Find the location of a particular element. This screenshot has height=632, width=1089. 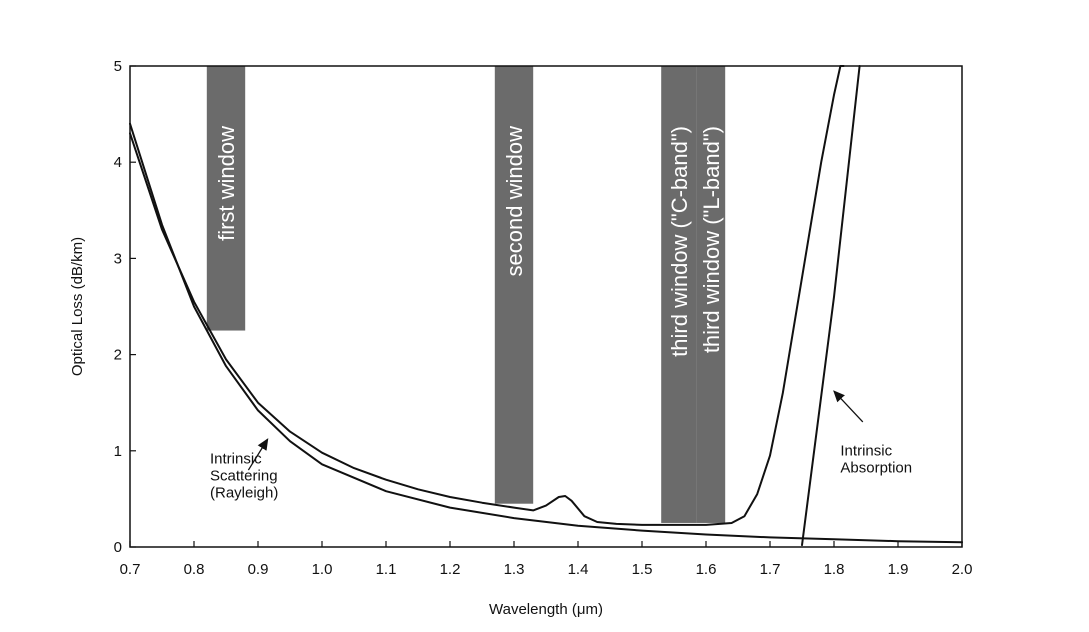

y-tick-label: 2 is located at coordinates (118, 355).